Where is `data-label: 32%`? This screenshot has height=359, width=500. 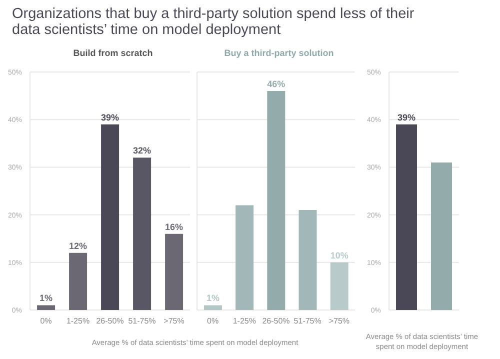 data-label: 32% is located at coordinates (142, 151).